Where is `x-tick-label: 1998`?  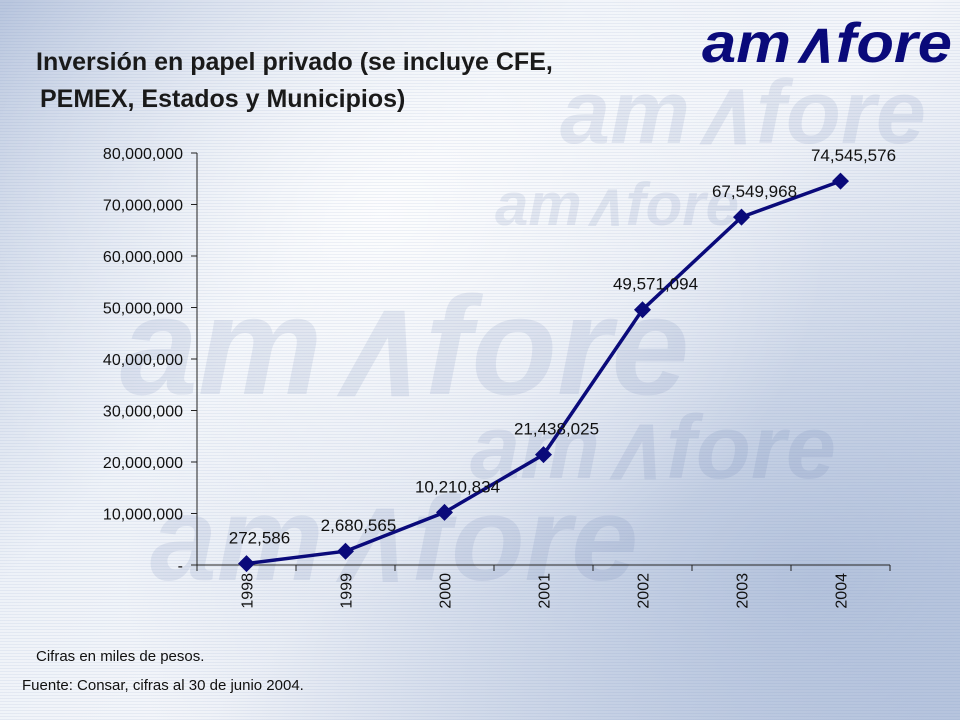 x-tick-label: 1998 is located at coordinates (248, 591).